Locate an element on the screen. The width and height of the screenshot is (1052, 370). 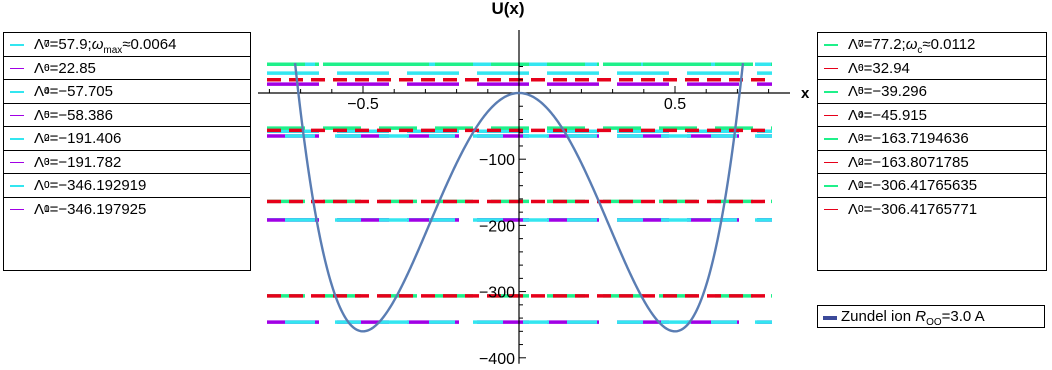
legend-row-right: Λ 0 5 =−39.296 is located at coordinates (932, 92).